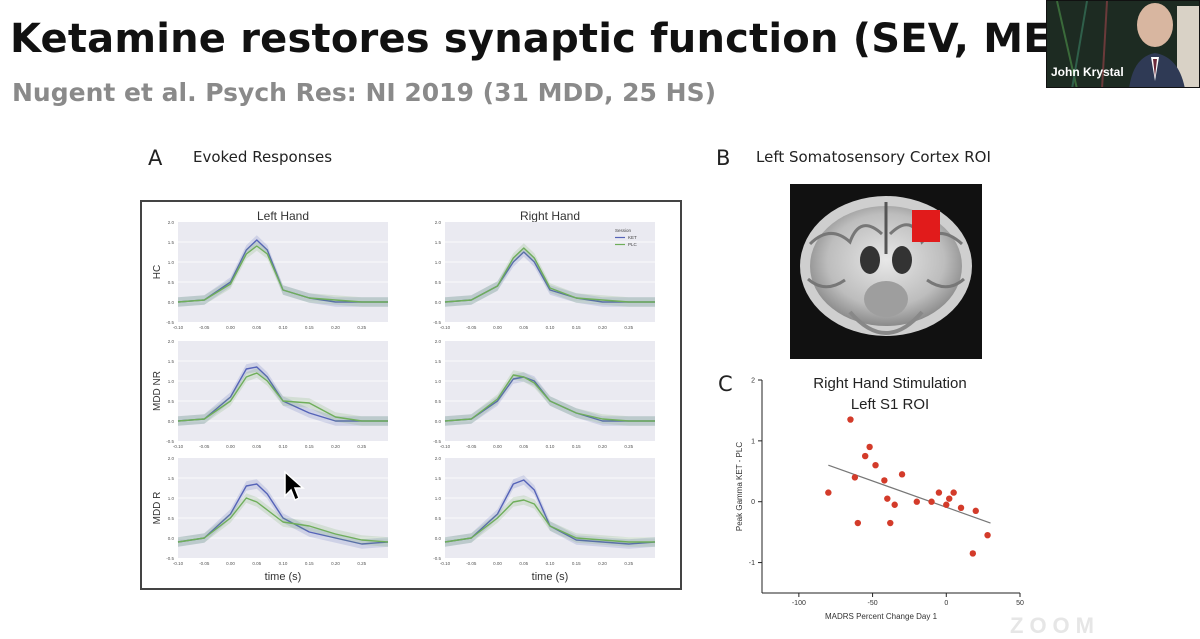  I want to click on row-label: MDD R, so click(157, 508).